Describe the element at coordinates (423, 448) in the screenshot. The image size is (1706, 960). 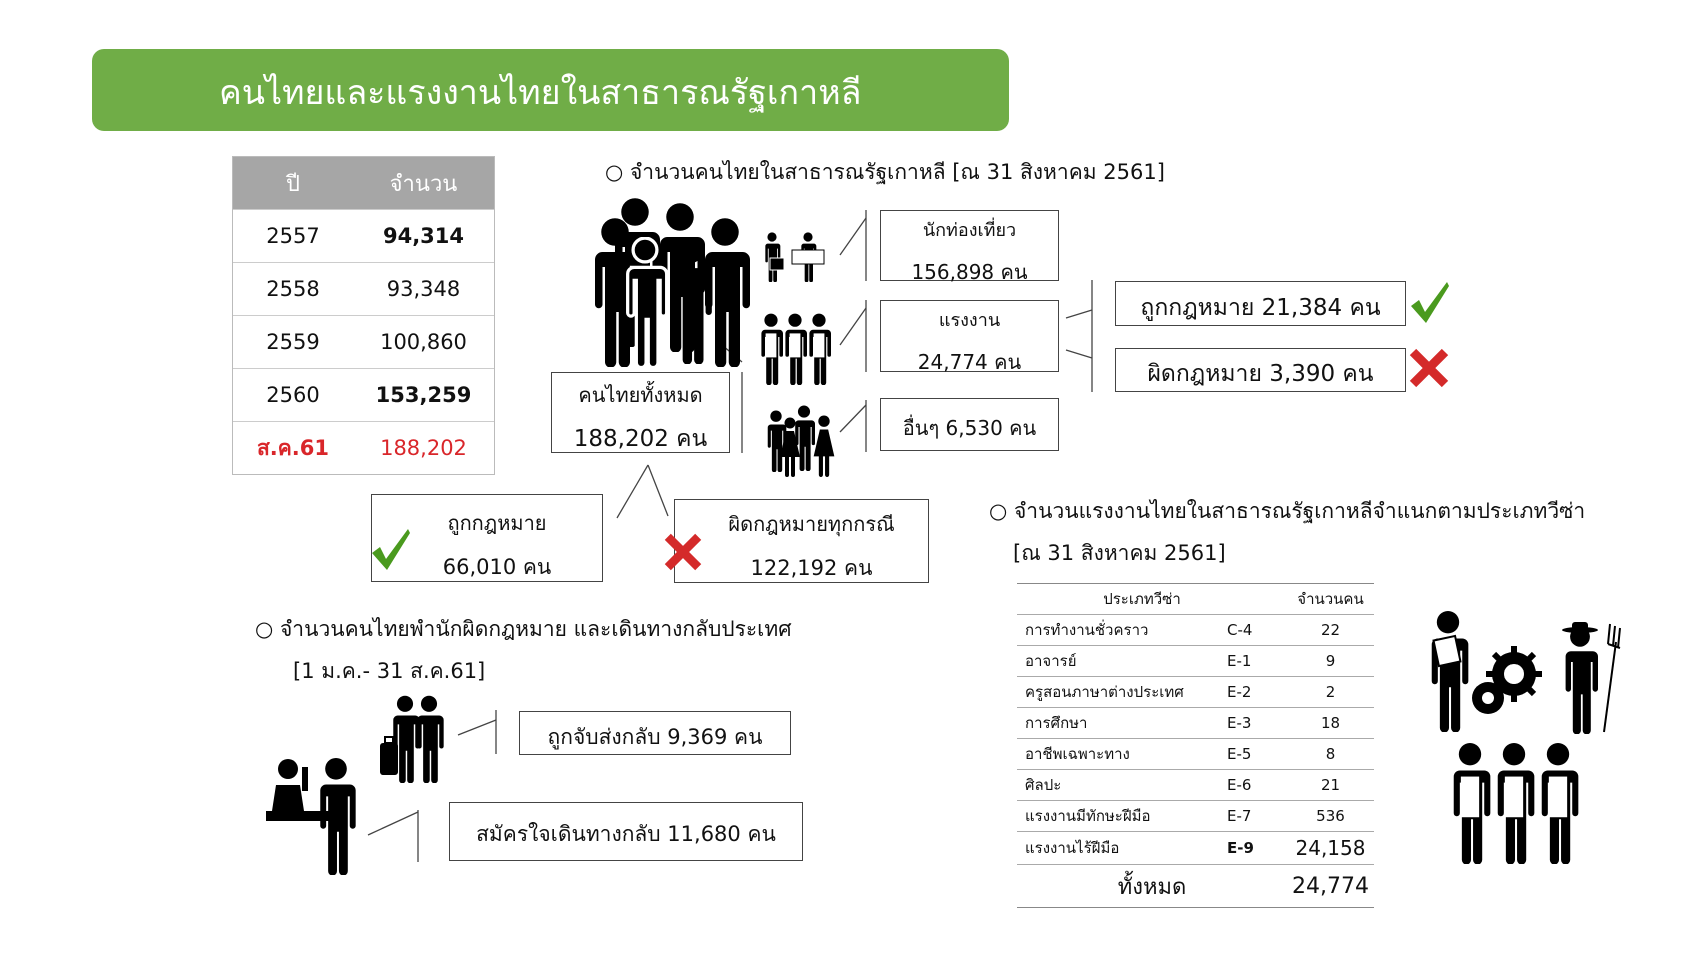
I see `count-cell: 188,202` at that location.